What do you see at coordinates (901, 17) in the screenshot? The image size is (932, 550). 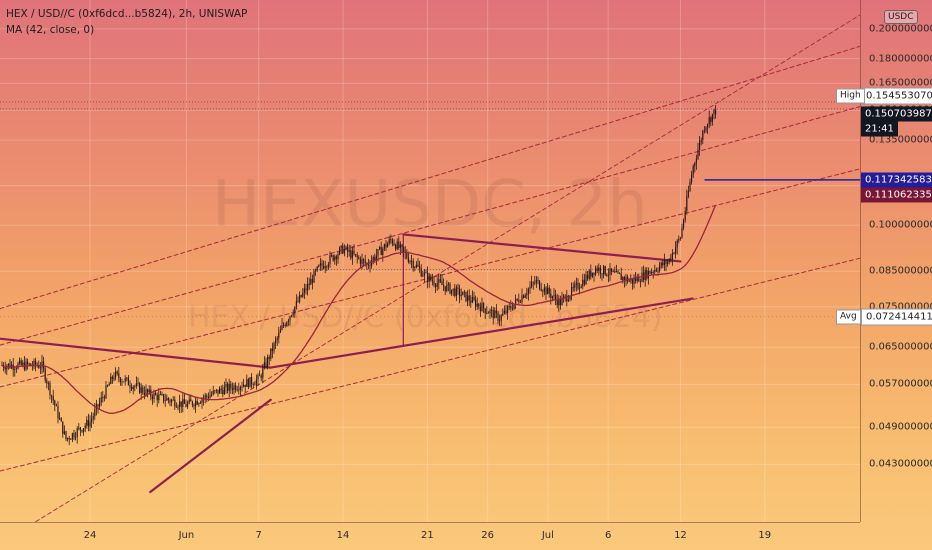 I see `currency-badge: USDC` at bounding box center [901, 17].